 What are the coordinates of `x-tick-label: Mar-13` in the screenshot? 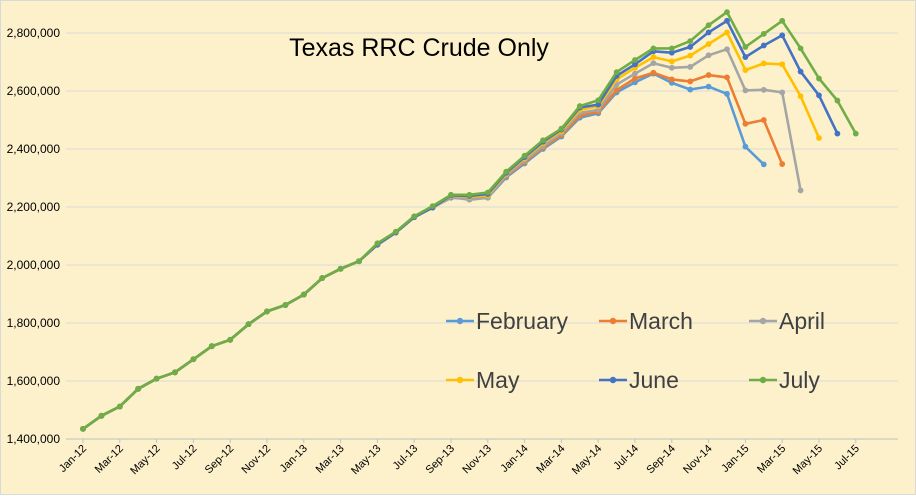 It's located at (330, 459).